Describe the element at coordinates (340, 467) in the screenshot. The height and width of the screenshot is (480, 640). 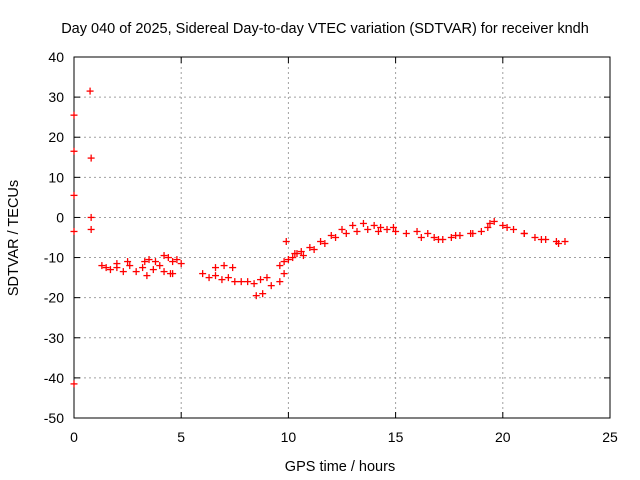
I see `x-axis-label: GPS time / hours` at that location.